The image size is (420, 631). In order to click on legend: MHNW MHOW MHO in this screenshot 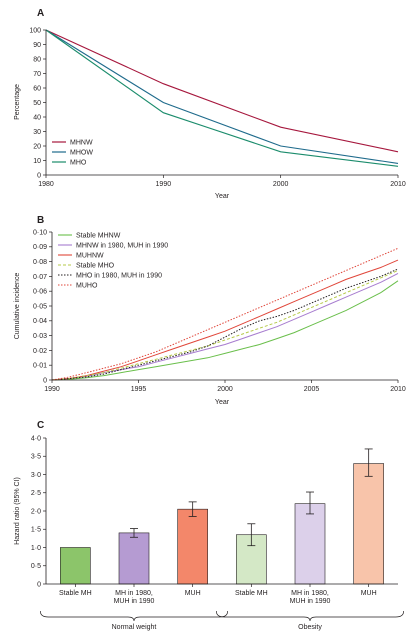, I will do `click(72, 153)`.